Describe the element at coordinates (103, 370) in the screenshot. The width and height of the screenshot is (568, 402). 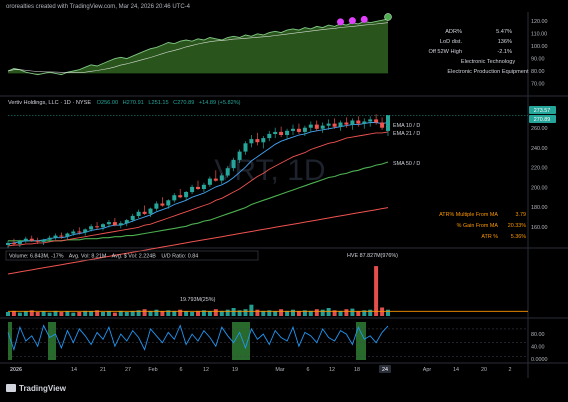
I see `x-axis-tick: 21` at that location.